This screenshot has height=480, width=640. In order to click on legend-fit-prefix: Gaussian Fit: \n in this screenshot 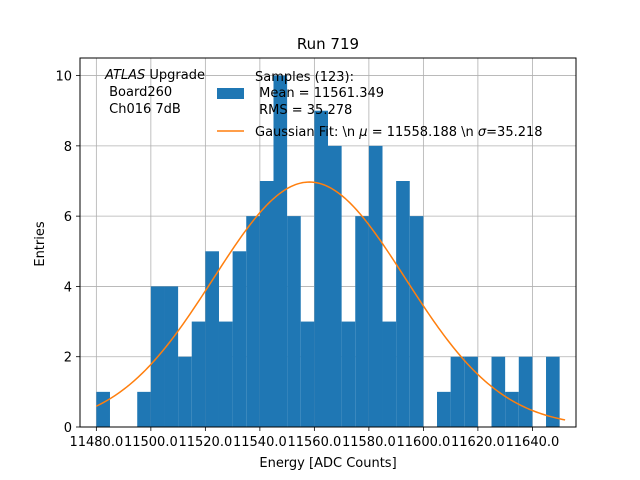, I will do `click(307, 132)`.